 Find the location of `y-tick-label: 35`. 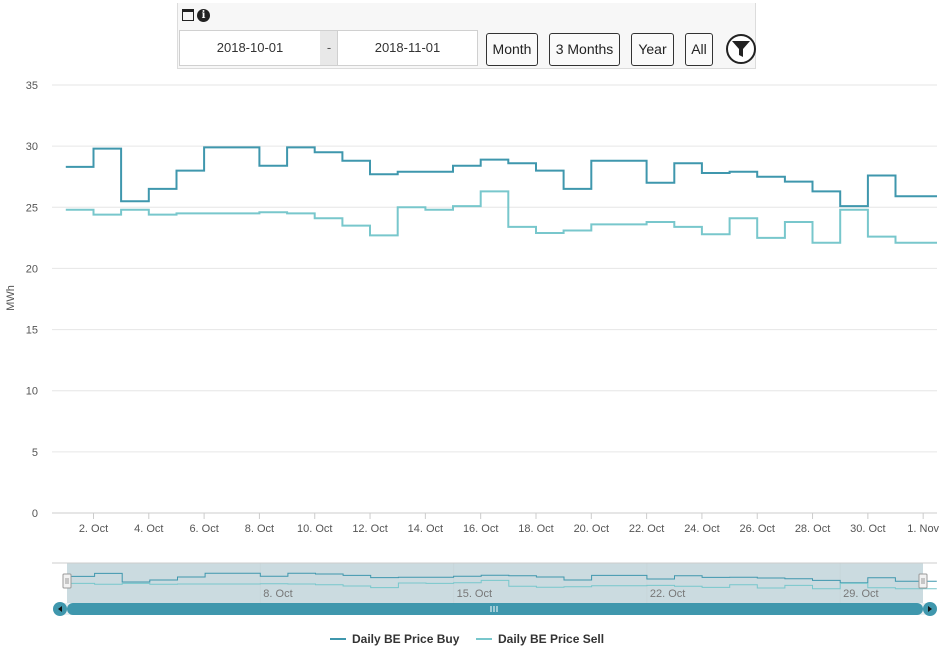

y-tick-label: 35 is located at coordinates (32, 86).